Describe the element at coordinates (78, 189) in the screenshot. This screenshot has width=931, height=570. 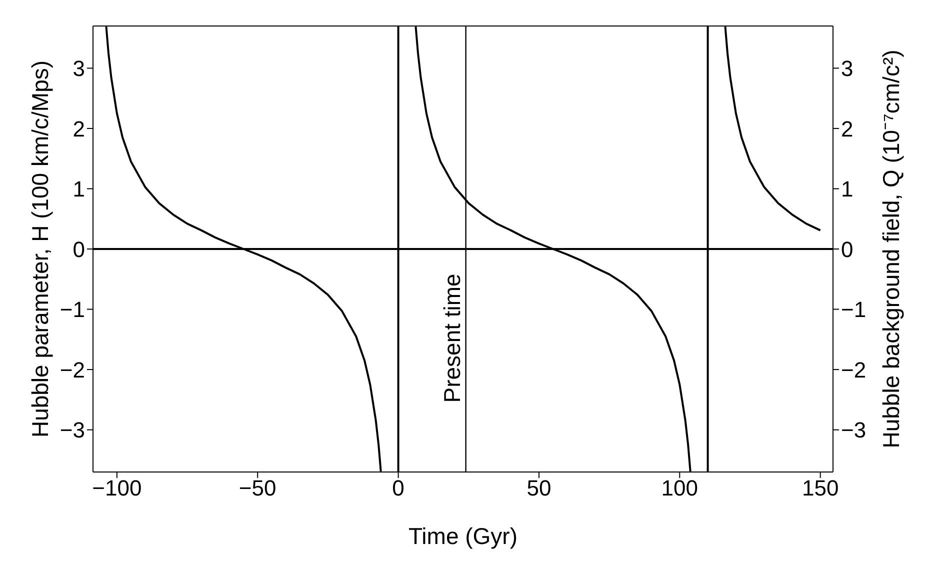
I see `y-tick-label: 1` at that location.